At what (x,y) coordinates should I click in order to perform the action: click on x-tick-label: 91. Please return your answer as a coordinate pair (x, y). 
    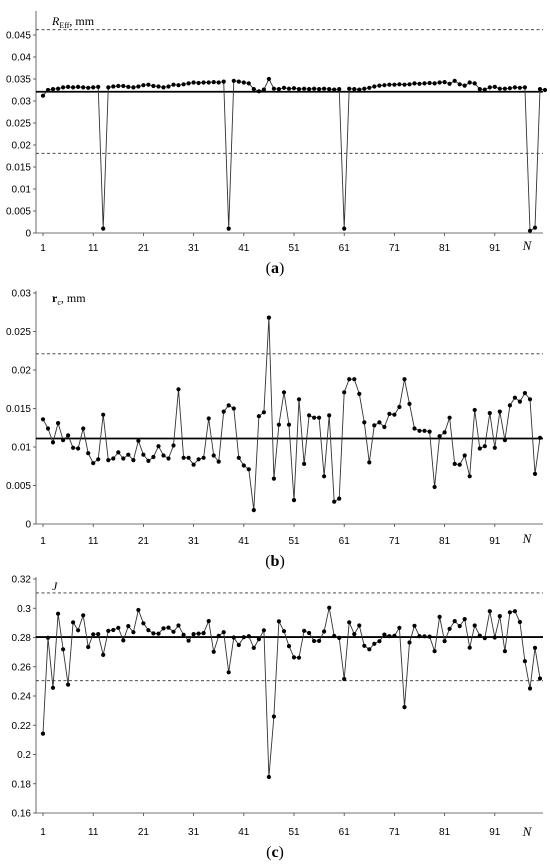
    Looking at the image, I should click on (495, 832).